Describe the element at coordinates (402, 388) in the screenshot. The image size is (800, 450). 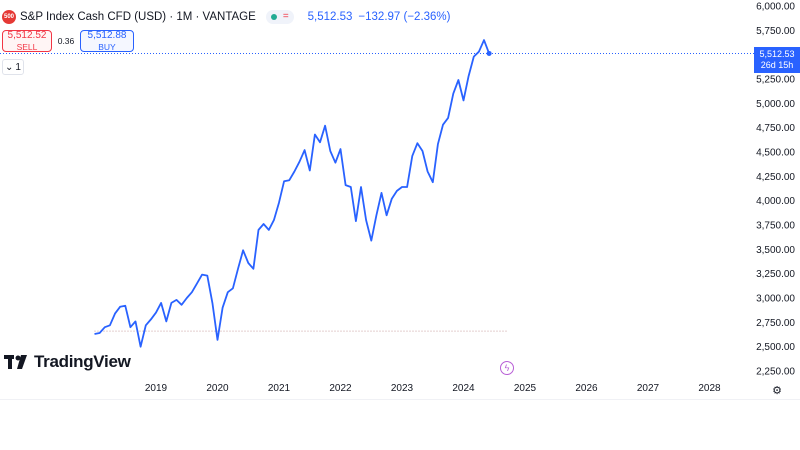
I see `x-tick-label: 2023` at that location.